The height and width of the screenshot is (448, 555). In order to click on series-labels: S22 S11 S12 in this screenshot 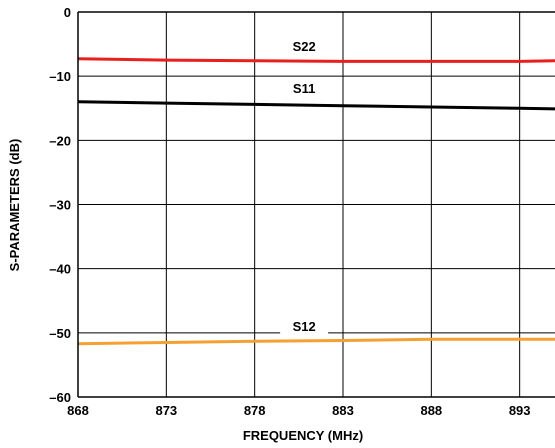, I will do `click(304, 187)`.